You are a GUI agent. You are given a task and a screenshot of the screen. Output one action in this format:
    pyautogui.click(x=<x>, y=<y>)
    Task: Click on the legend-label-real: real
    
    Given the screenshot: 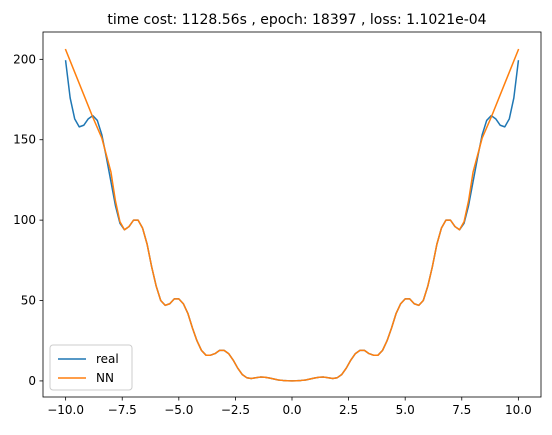 What is the action you would take?
    pyautogui.click(x=107, y=359)
    